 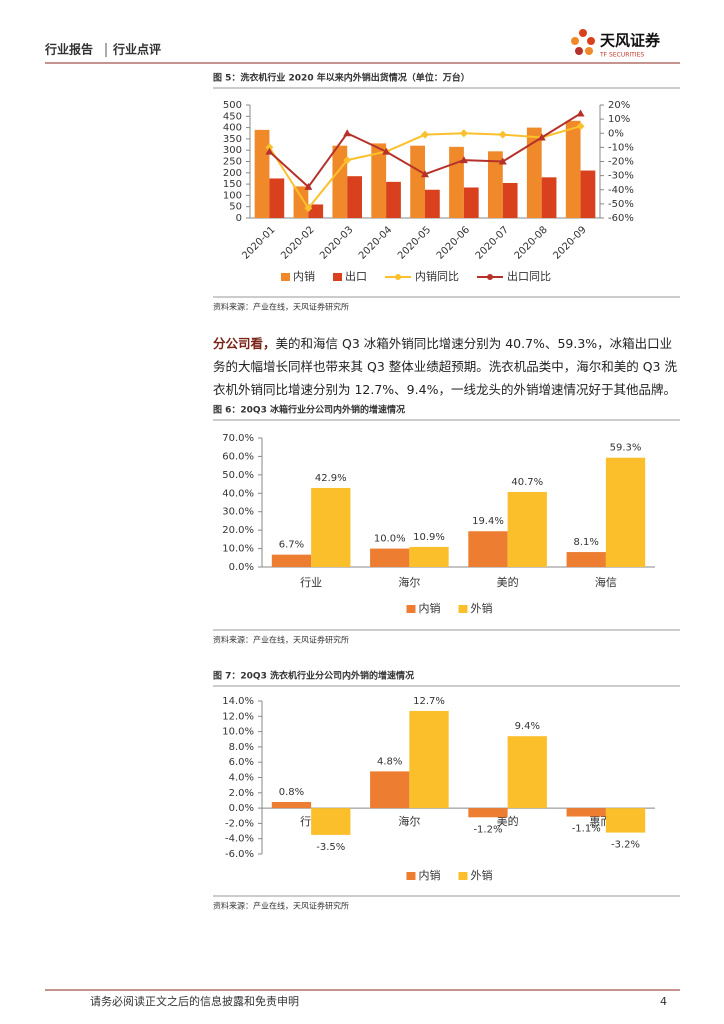 I want to click on y-tick-label: 60.0%, so click(x=238, y=456).